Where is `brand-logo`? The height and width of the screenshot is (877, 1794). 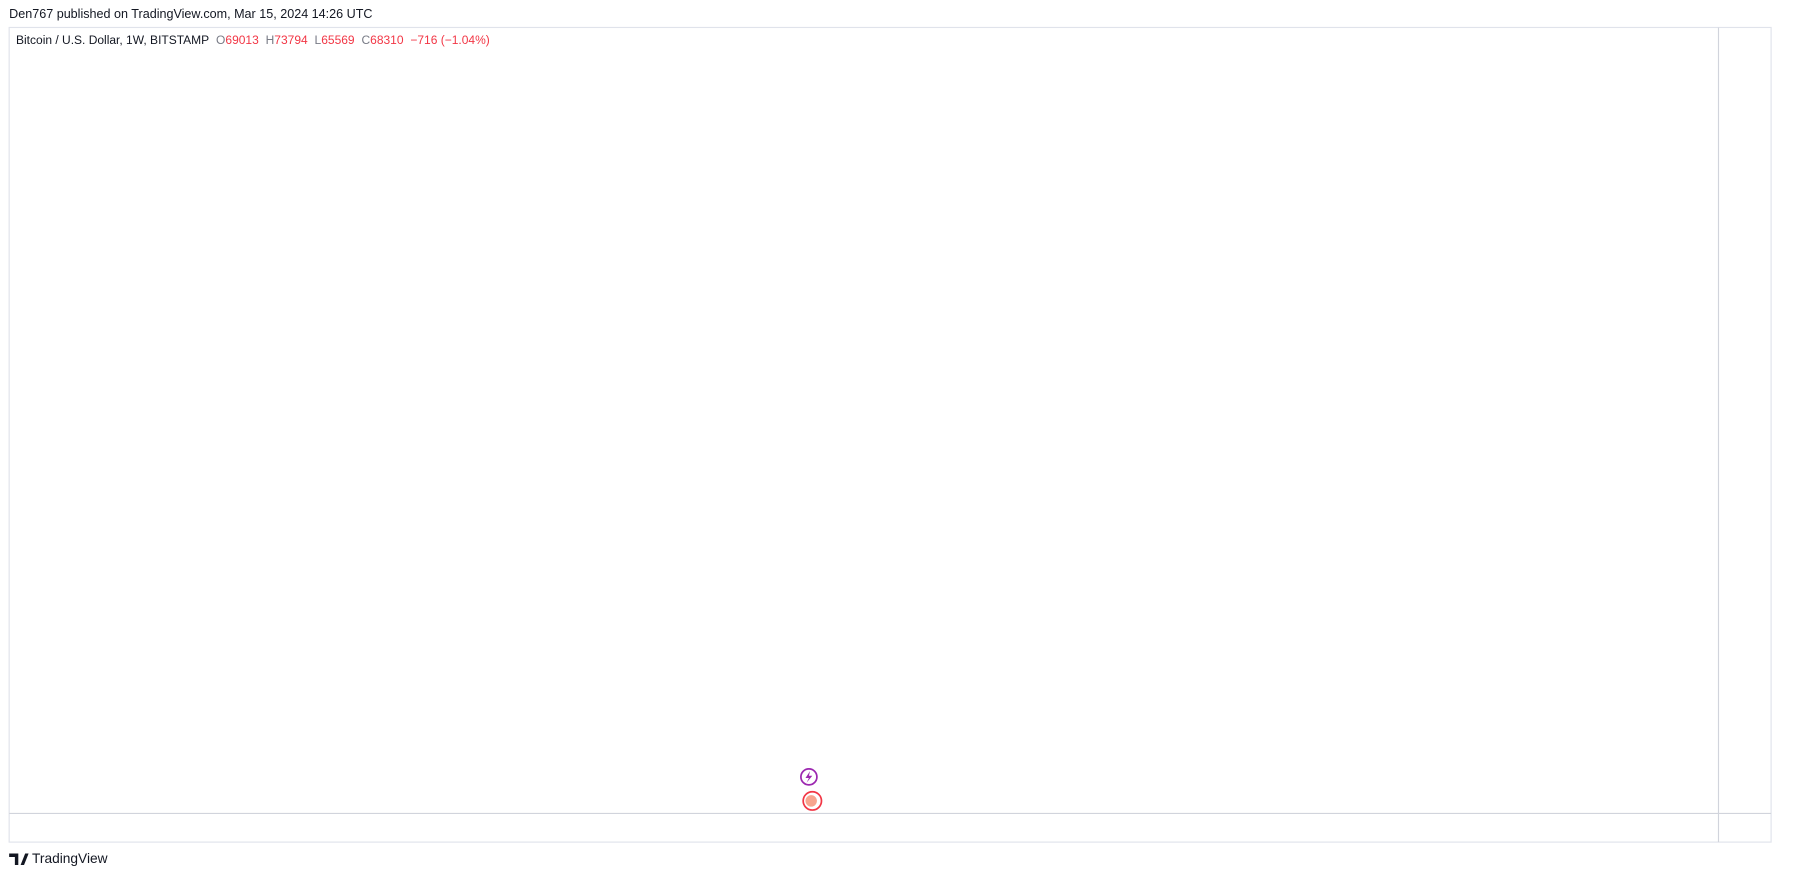 brand-logo is located at coordinates (19, 859).